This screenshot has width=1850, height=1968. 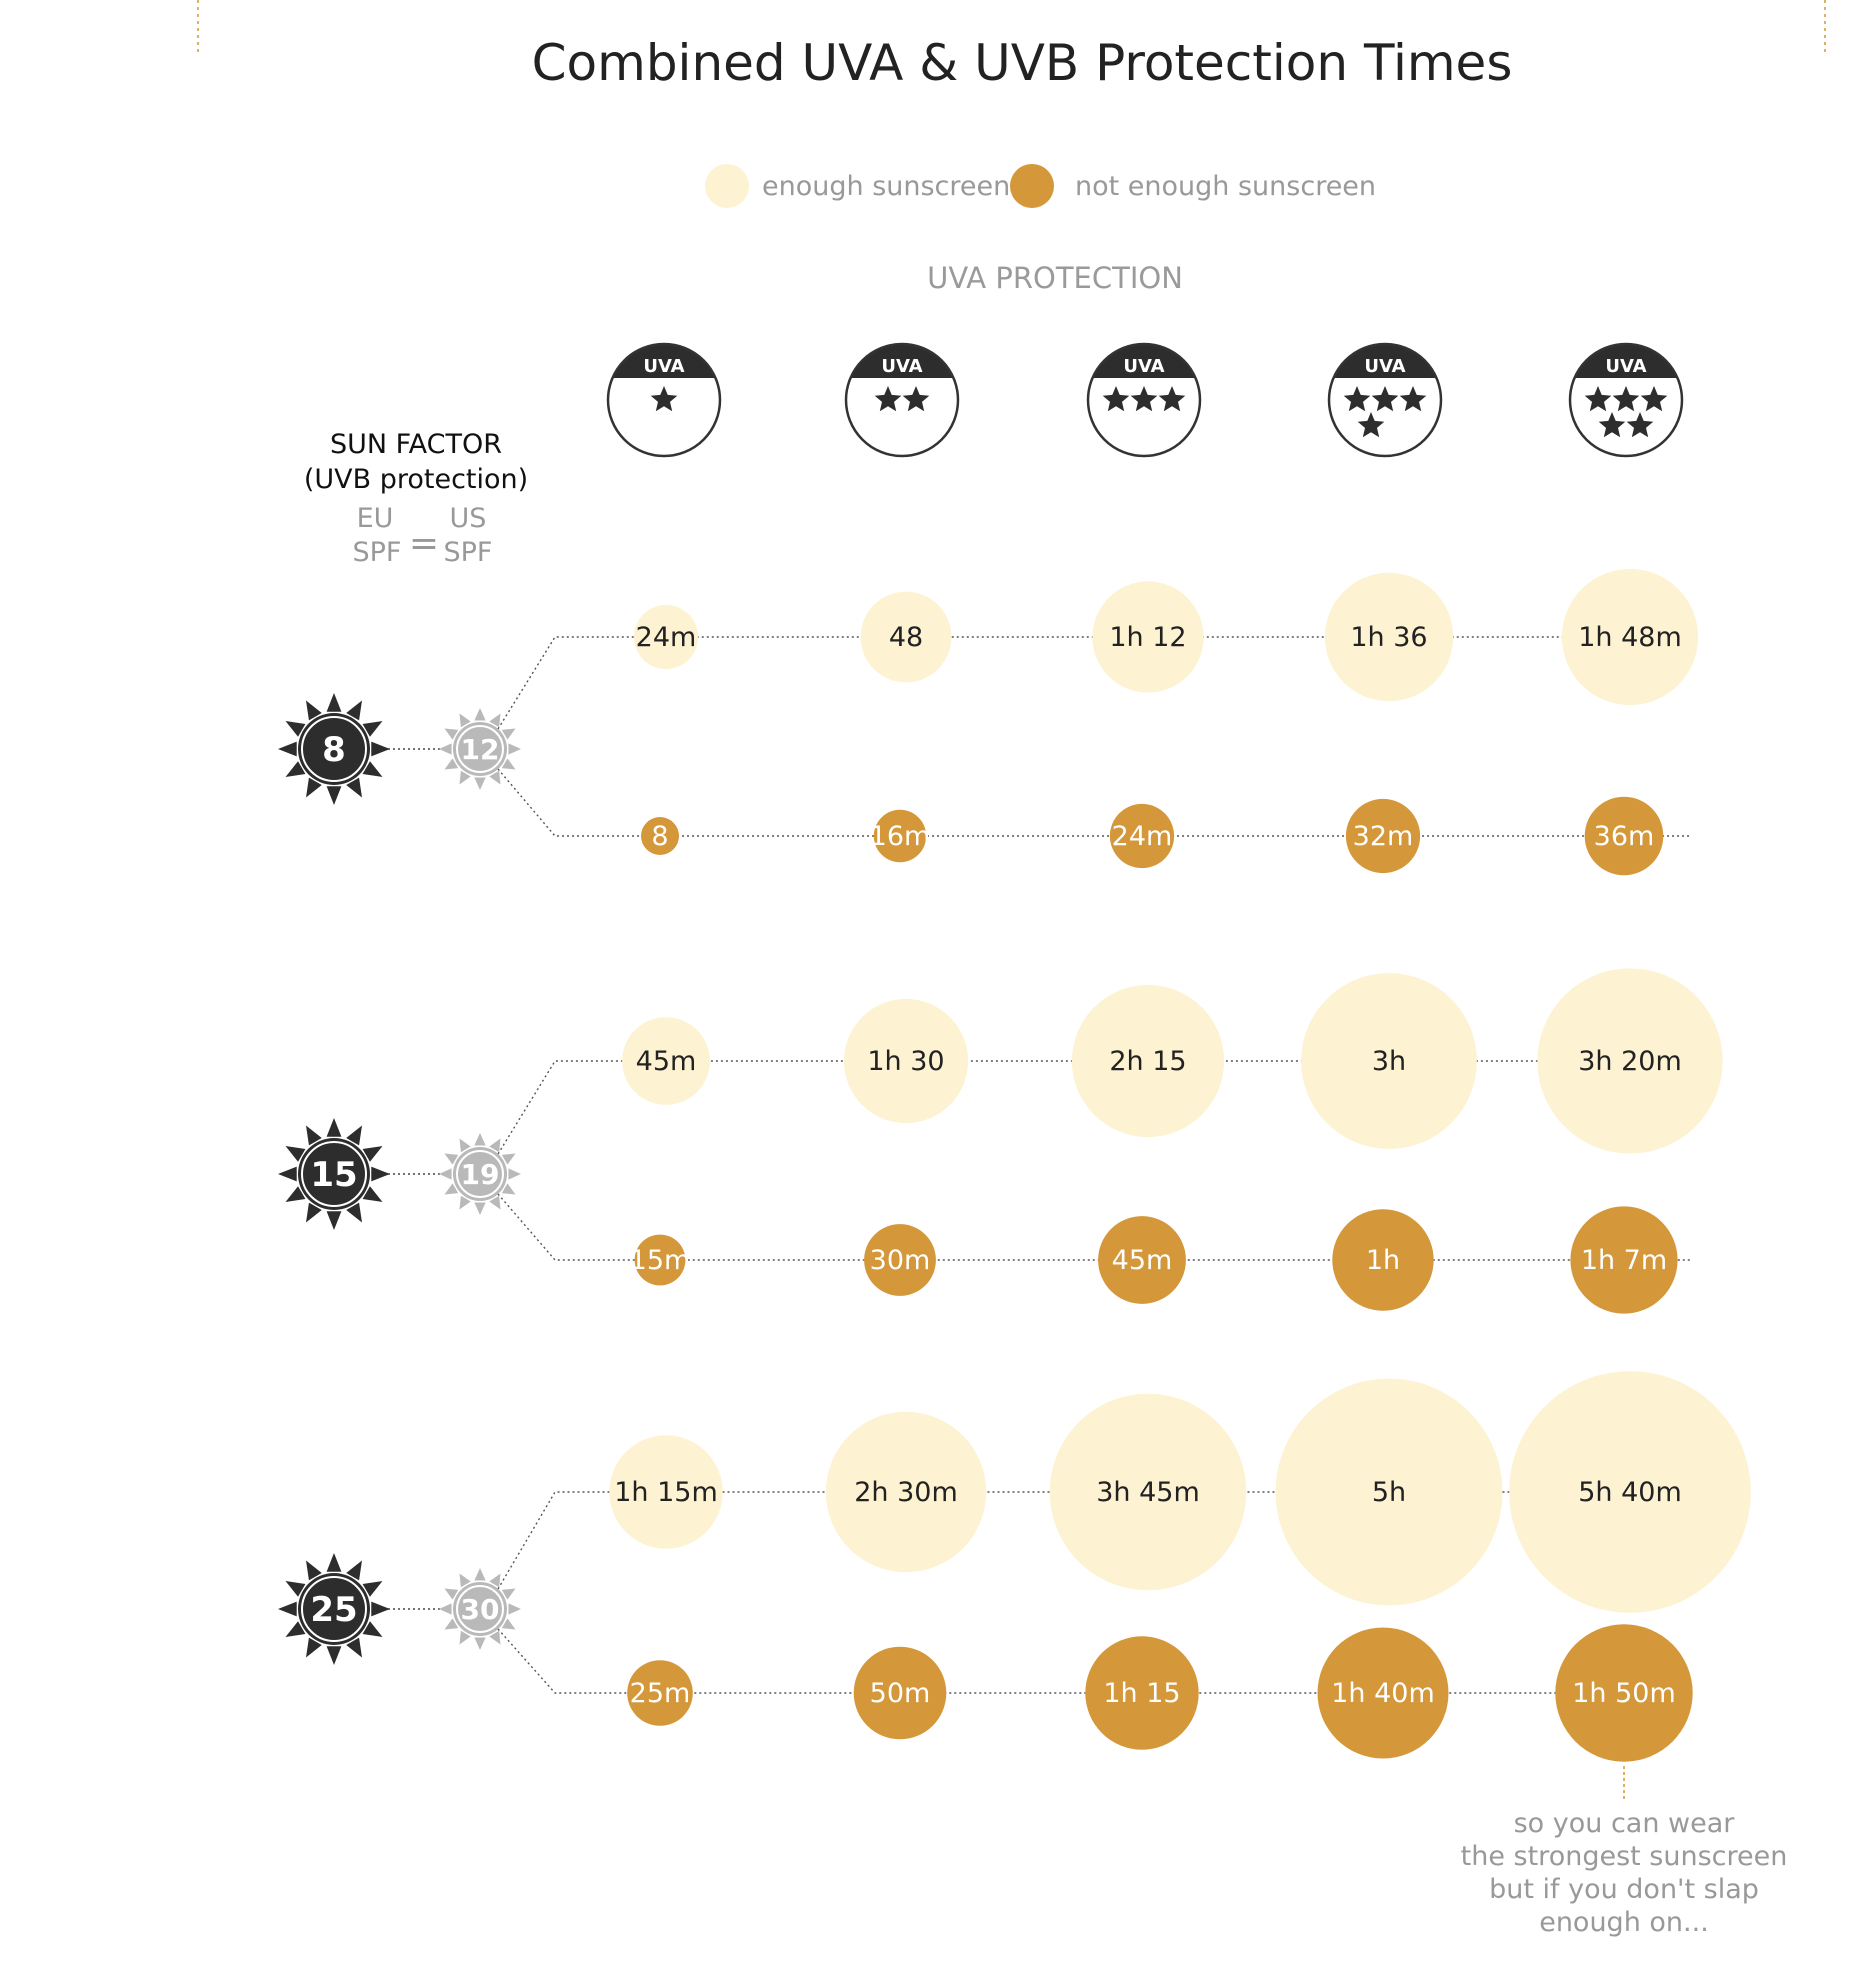 I want to click on bubble-label: 45m, so click(x=666, y=1061).